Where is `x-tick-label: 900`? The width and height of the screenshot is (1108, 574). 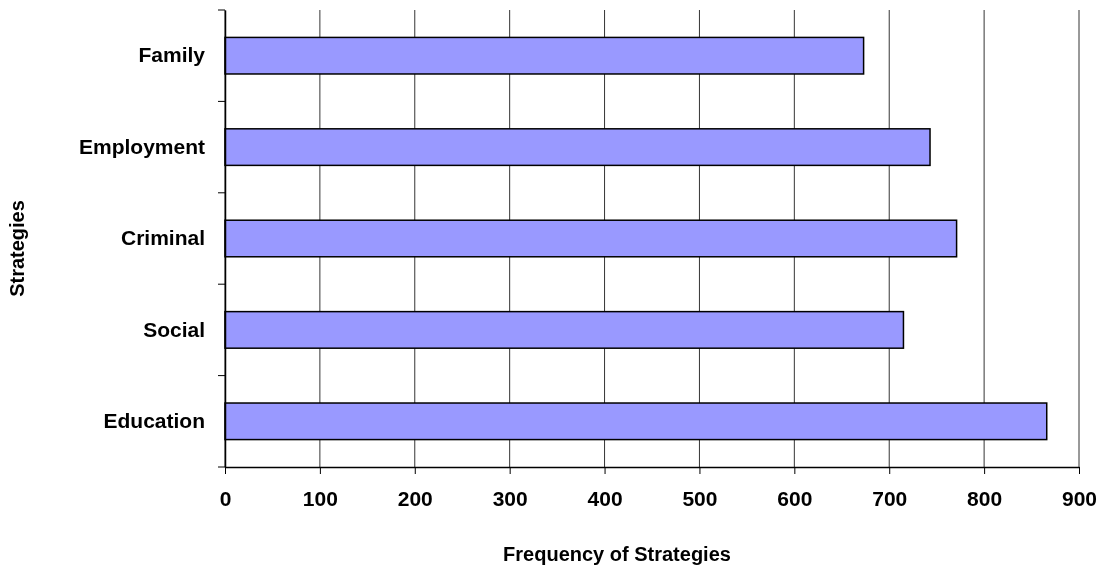 x-tick-label: 900 is located at coordinates (1079, 499).